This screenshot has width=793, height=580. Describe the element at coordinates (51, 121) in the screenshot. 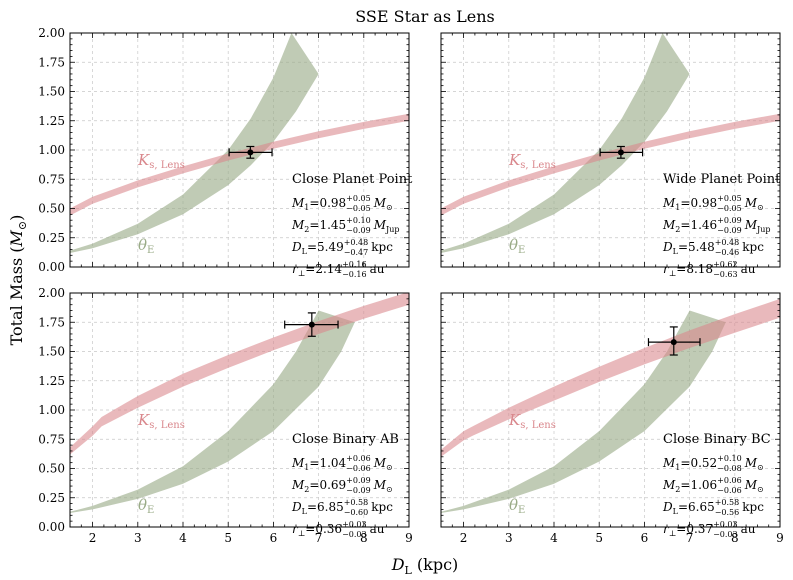

I see `y-tick-label-5: 1.25` at that location.